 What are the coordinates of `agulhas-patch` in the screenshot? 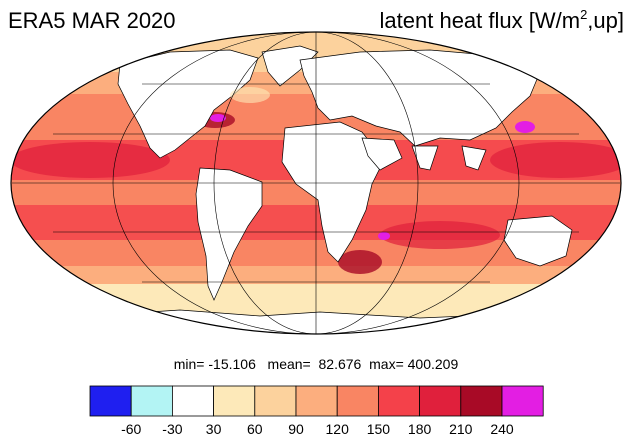 It's located at (360, 262).